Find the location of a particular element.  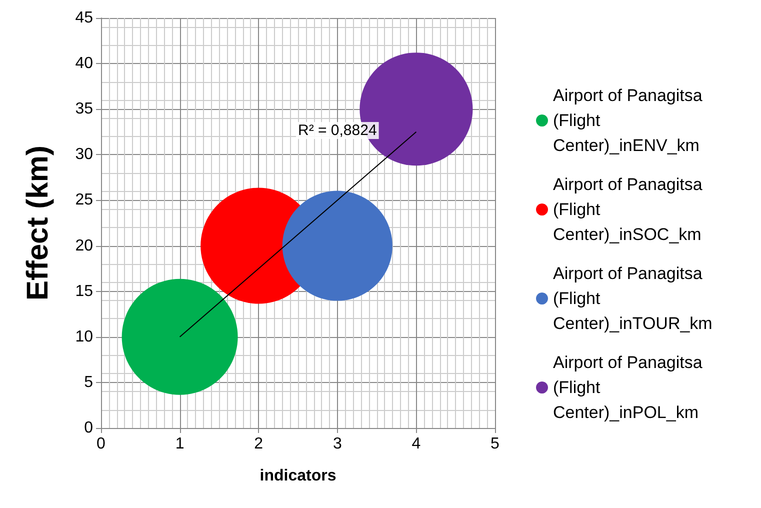

y-tick-label: 10 is located at coordinates (84, 337).